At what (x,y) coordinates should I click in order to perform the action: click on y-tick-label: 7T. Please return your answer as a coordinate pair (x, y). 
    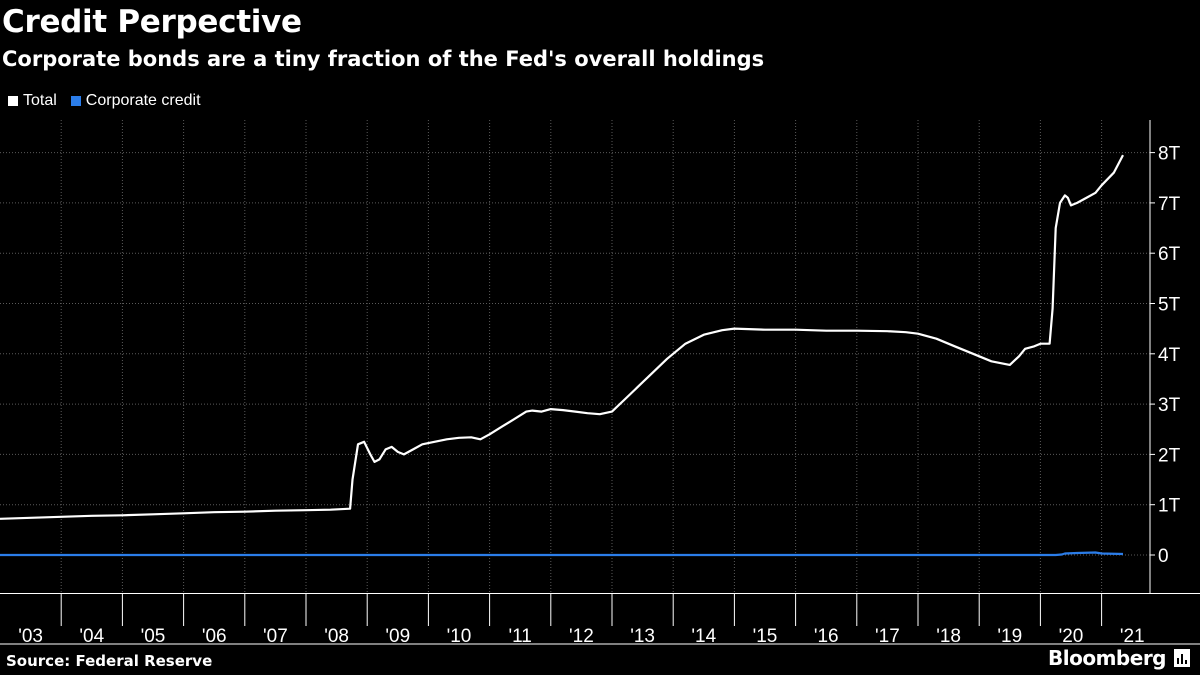
    Looking at the image, I should click on (1169, 204).